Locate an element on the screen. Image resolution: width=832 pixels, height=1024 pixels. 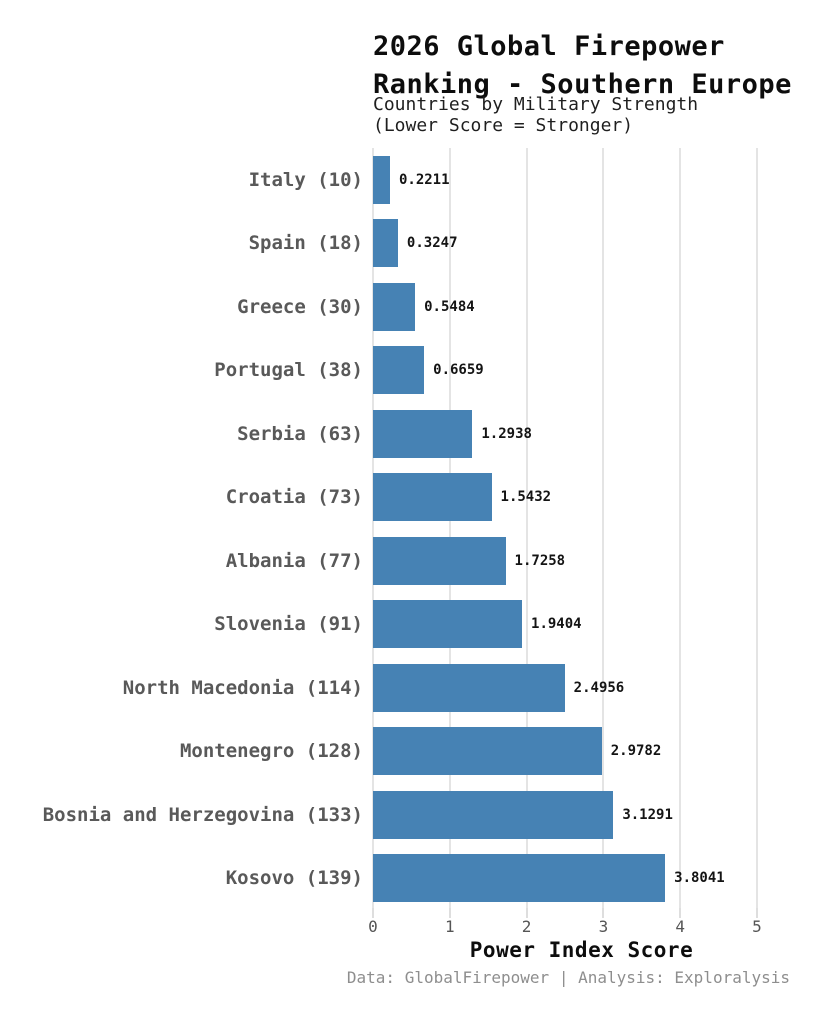
category-label: Bosnia and Herzegovina (133) is located at coordinates (202, 814).